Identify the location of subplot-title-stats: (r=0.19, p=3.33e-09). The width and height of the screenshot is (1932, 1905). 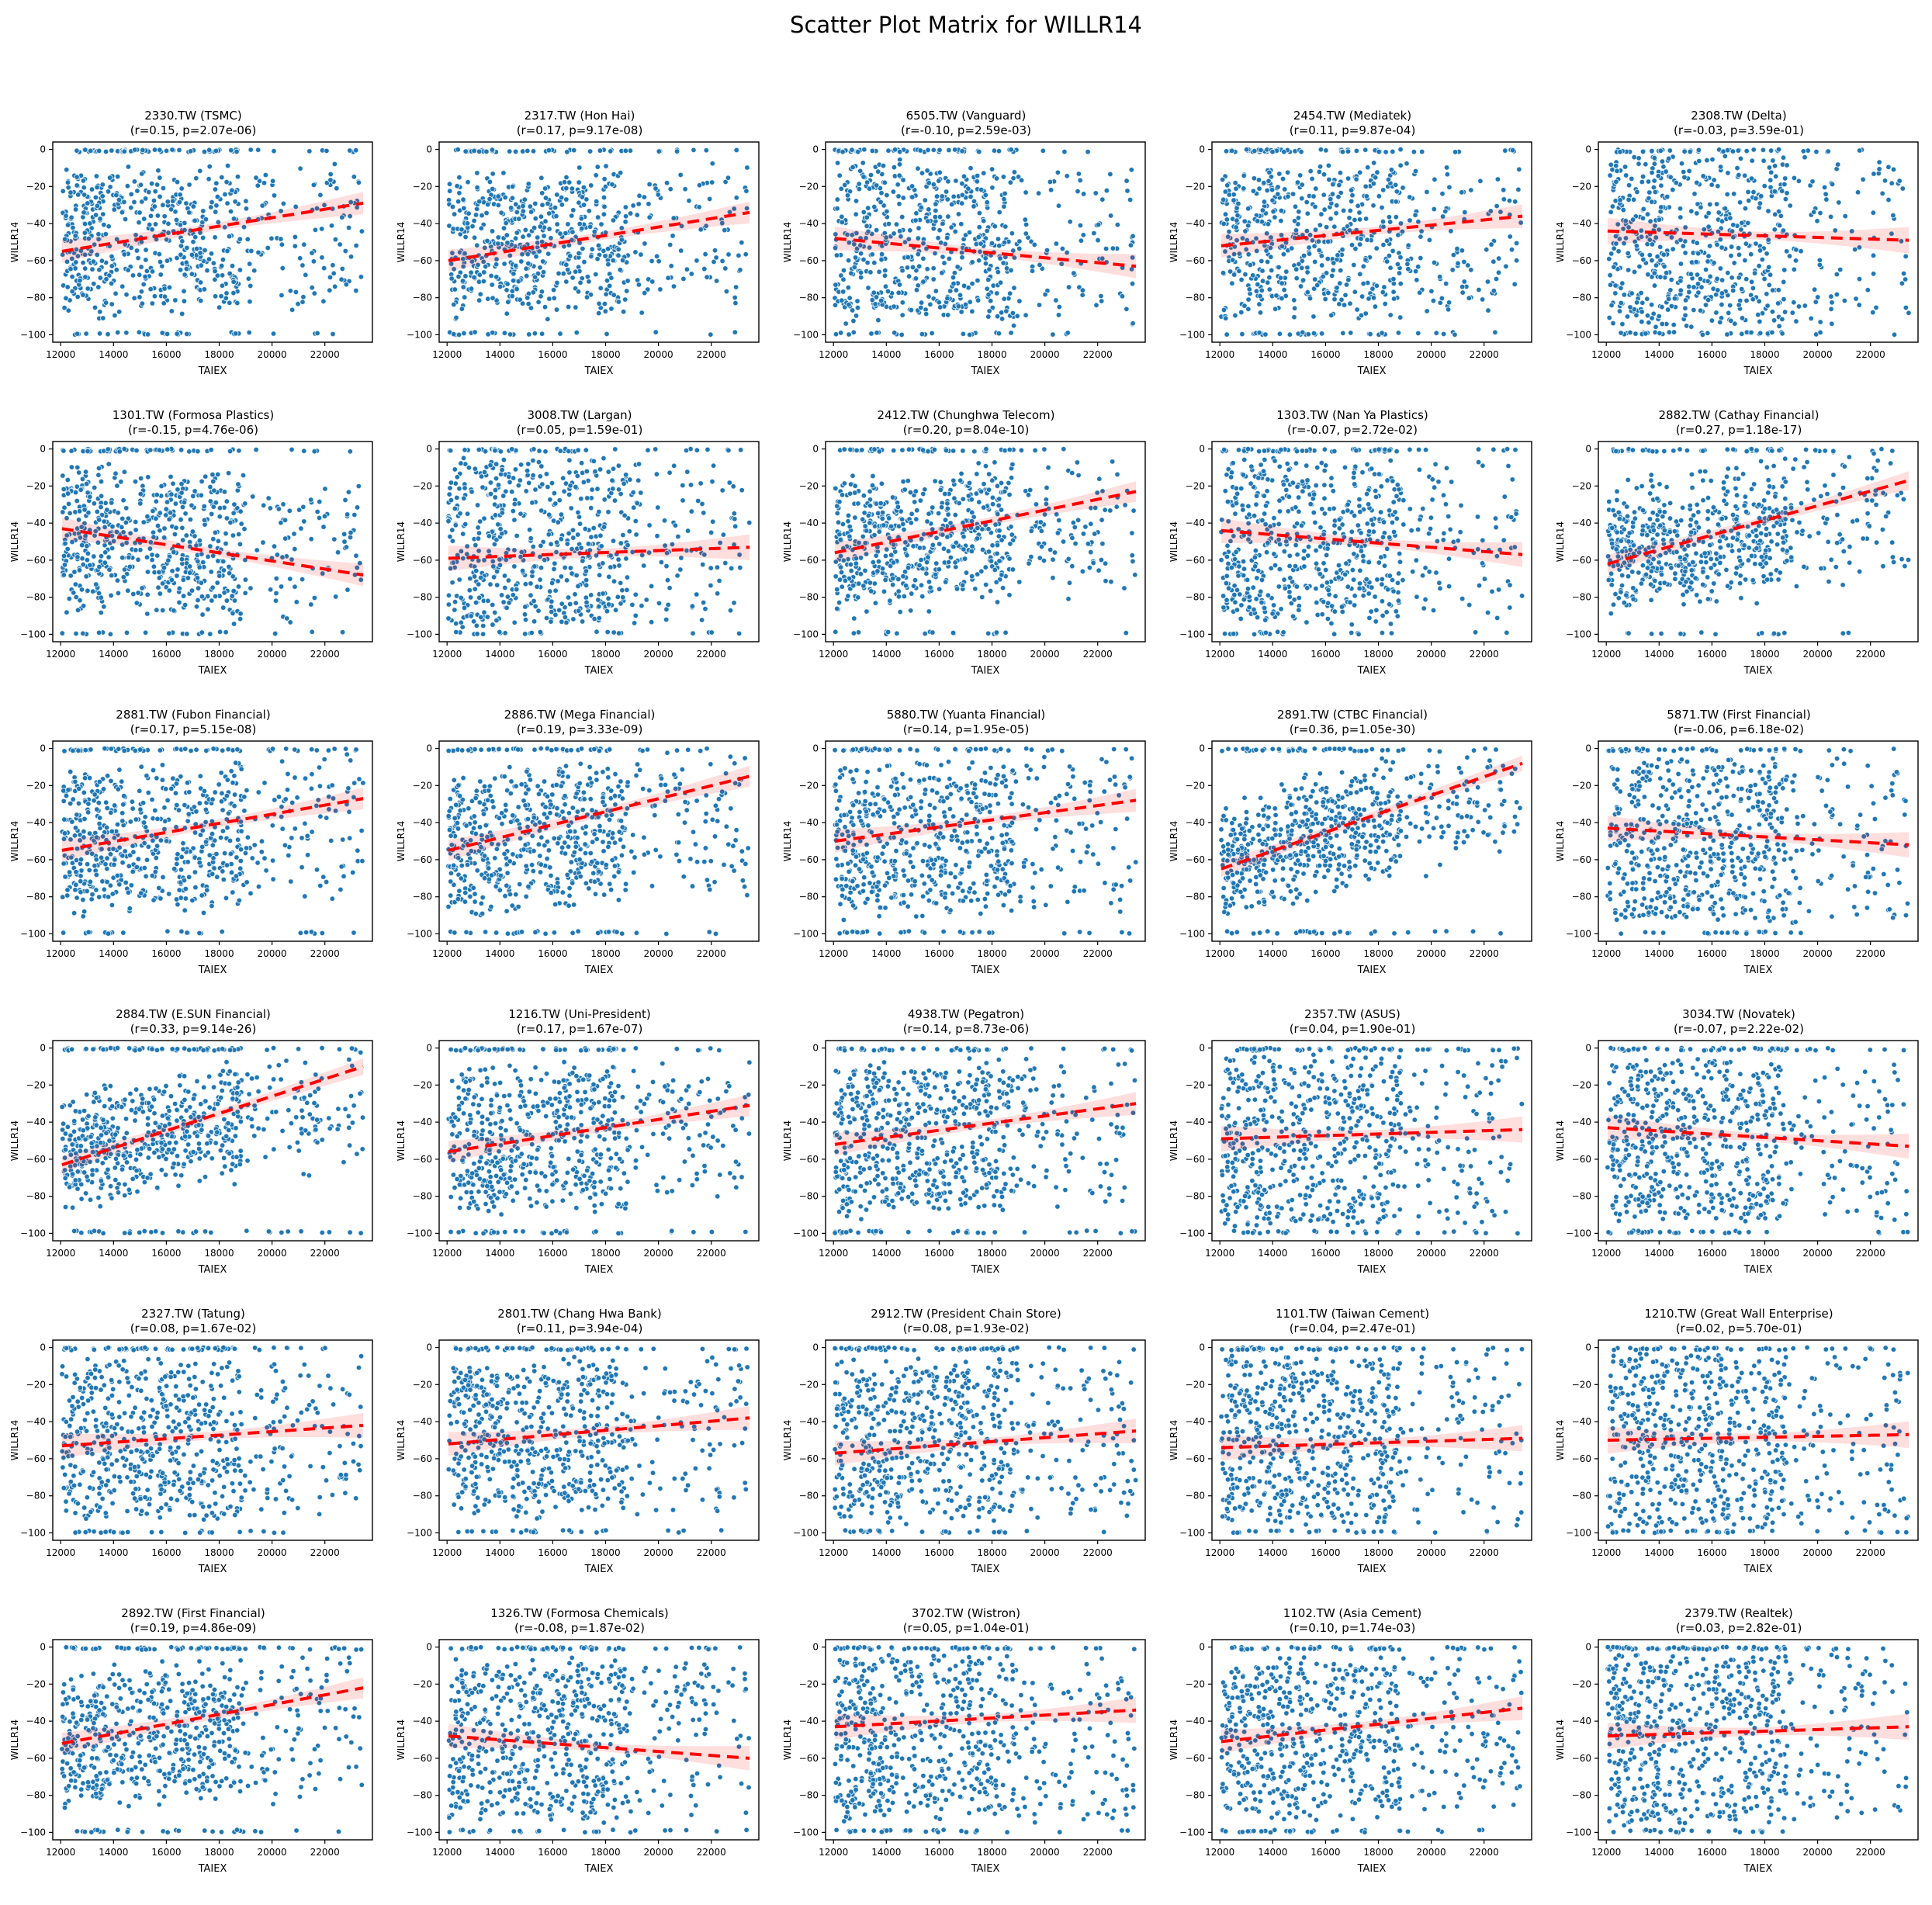
(580, 730).